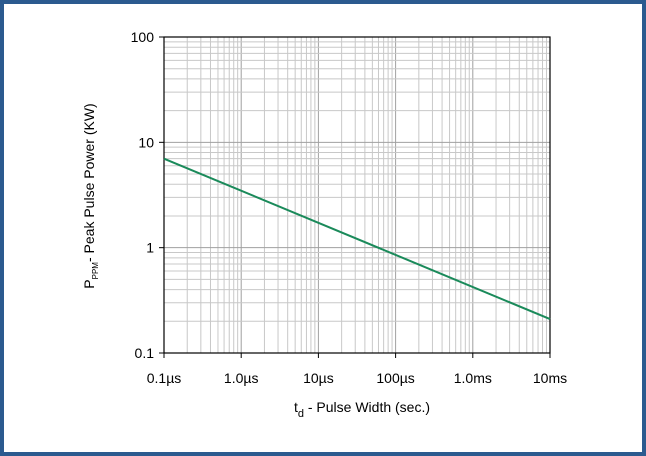 This screenshot has width=646, height=456. What do you see at coordinates (318, 378) in the screenshot?
I see `x-tick-label: 10µs` at bounding box center [318, 378].